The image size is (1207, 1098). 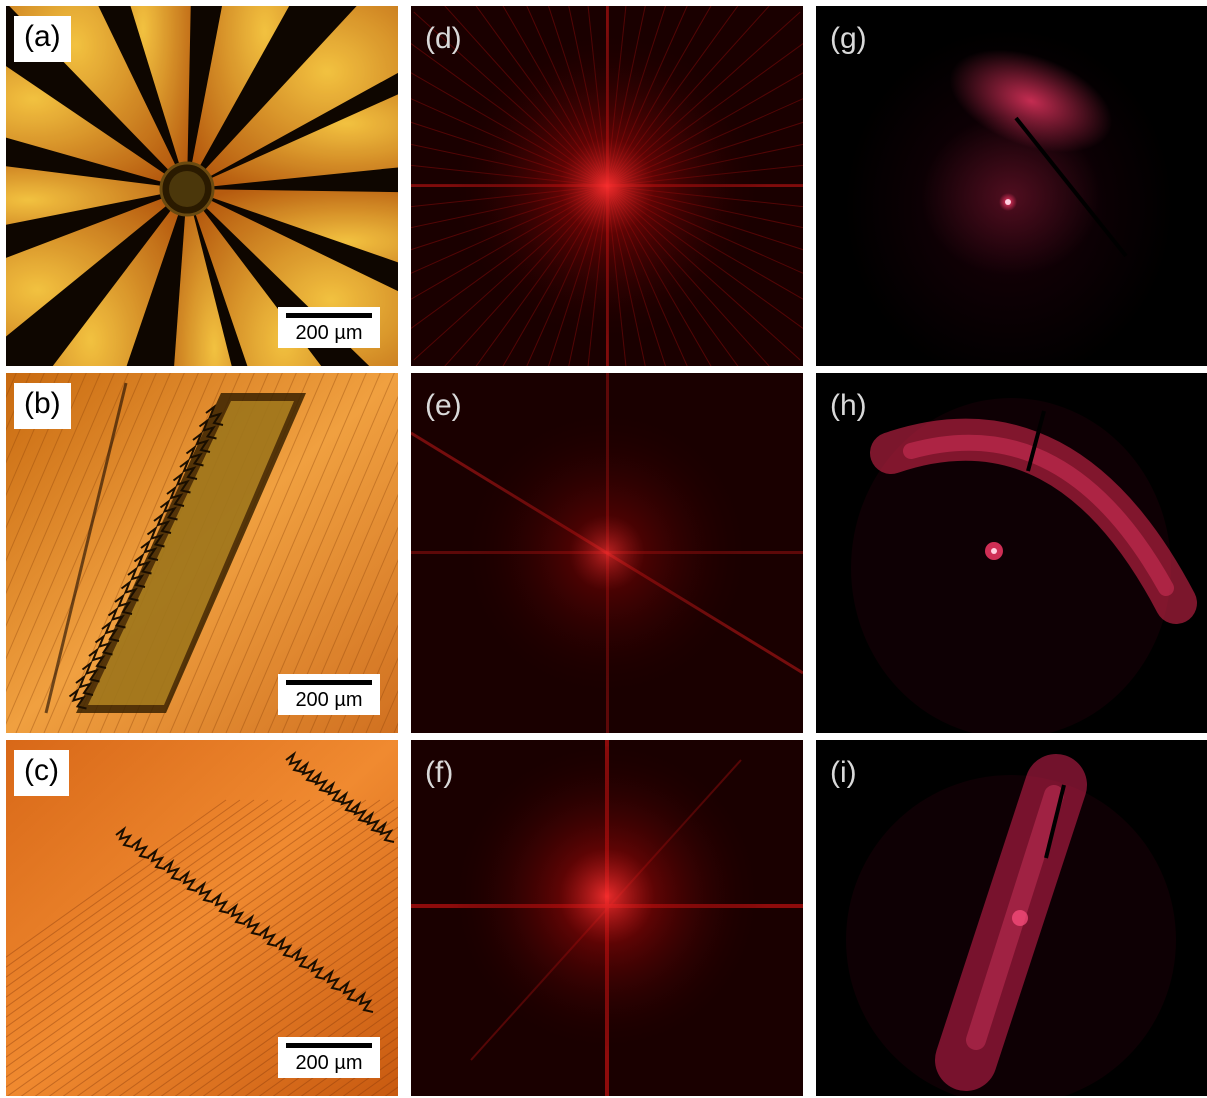 I want to click on band-texture-image-b, so click(x=202, y=553).